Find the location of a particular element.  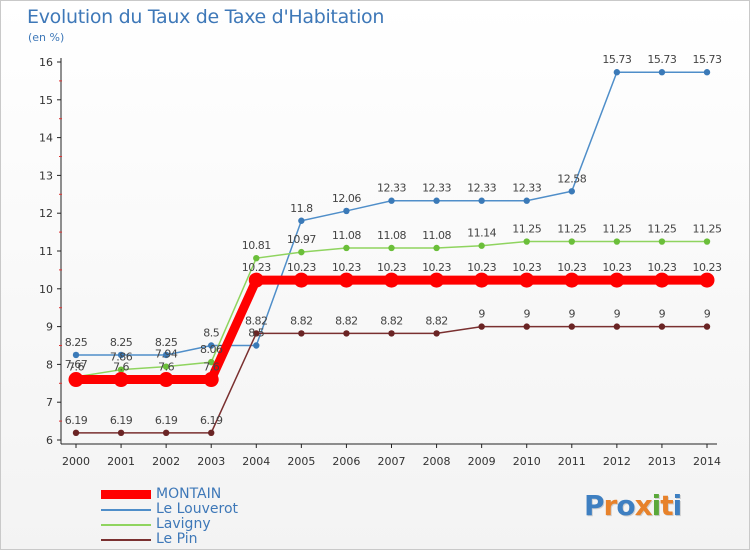

data-label-lavigny: 7.86 is located at coordinates (121, 357).